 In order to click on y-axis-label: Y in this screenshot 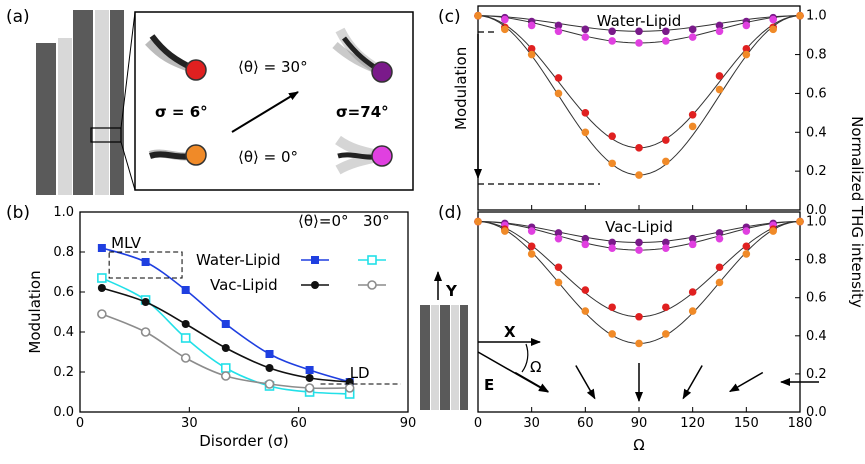, I will do `click(451, 291)`.